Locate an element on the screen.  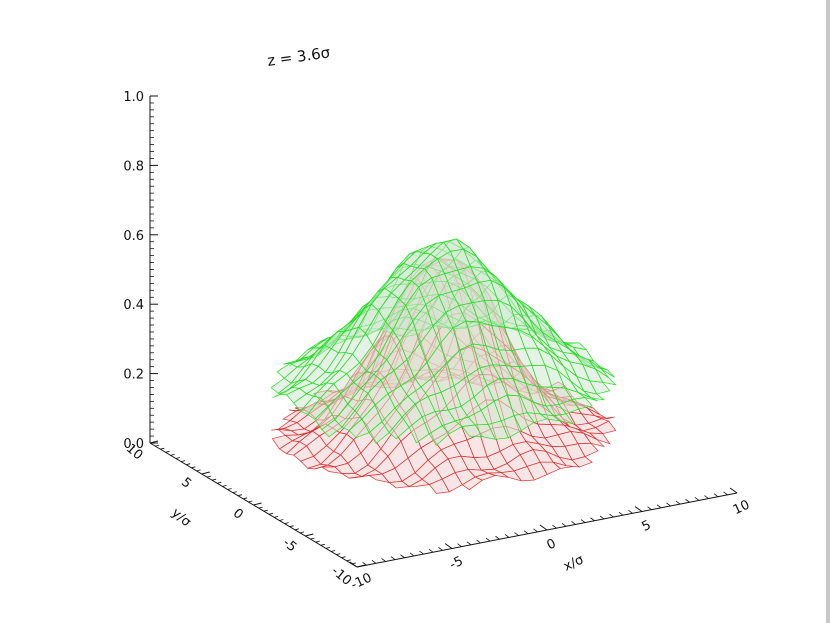
x-tick-label: -5 is located at coordinates (456, 563).